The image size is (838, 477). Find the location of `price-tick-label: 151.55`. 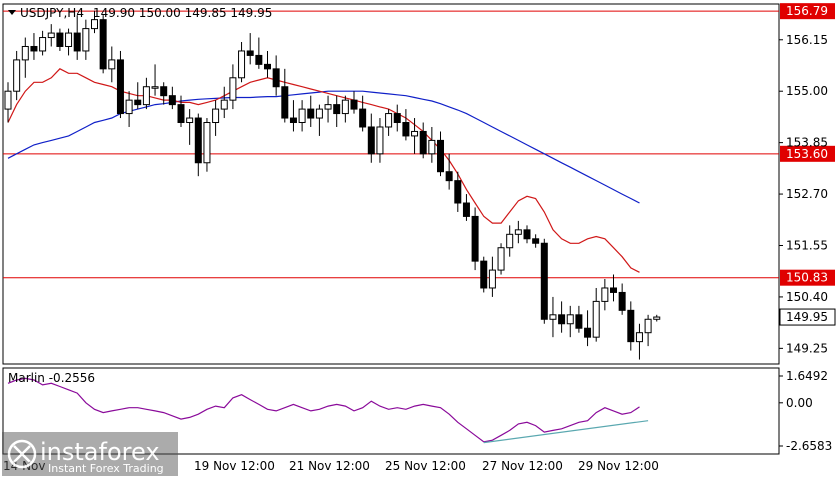

price-tick-label: 151.55 is located at coordinates (807, 245).